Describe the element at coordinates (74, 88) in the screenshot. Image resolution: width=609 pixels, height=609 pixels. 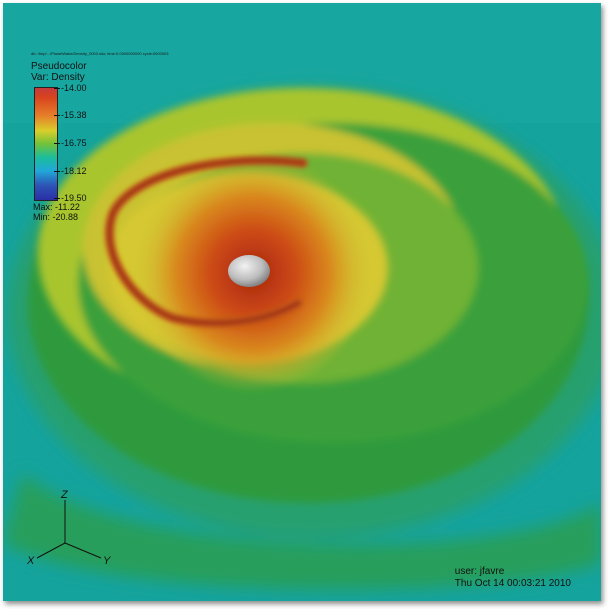
I see `legend-tick-label: -14.00` at that location.